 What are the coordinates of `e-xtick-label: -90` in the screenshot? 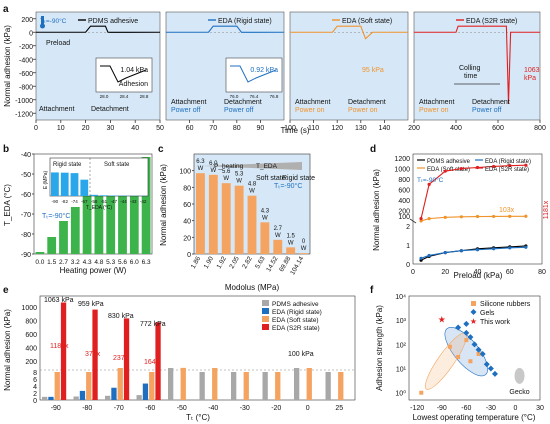 It's located at (56, 408).